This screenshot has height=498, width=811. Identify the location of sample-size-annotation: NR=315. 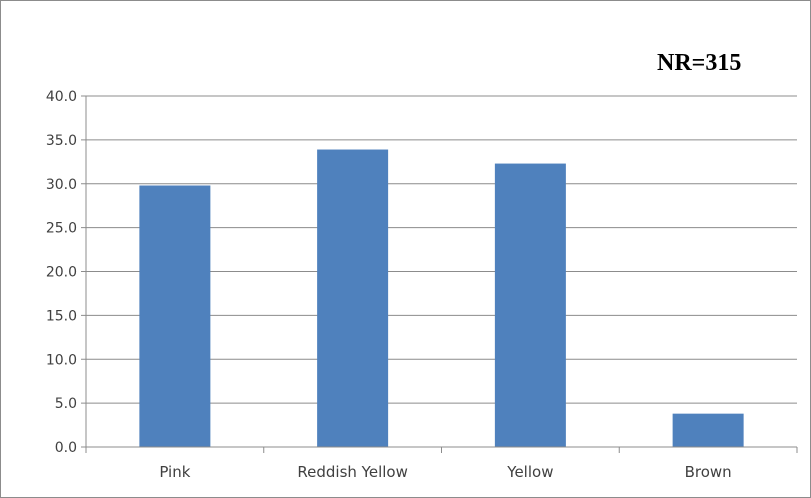
(699, 63).